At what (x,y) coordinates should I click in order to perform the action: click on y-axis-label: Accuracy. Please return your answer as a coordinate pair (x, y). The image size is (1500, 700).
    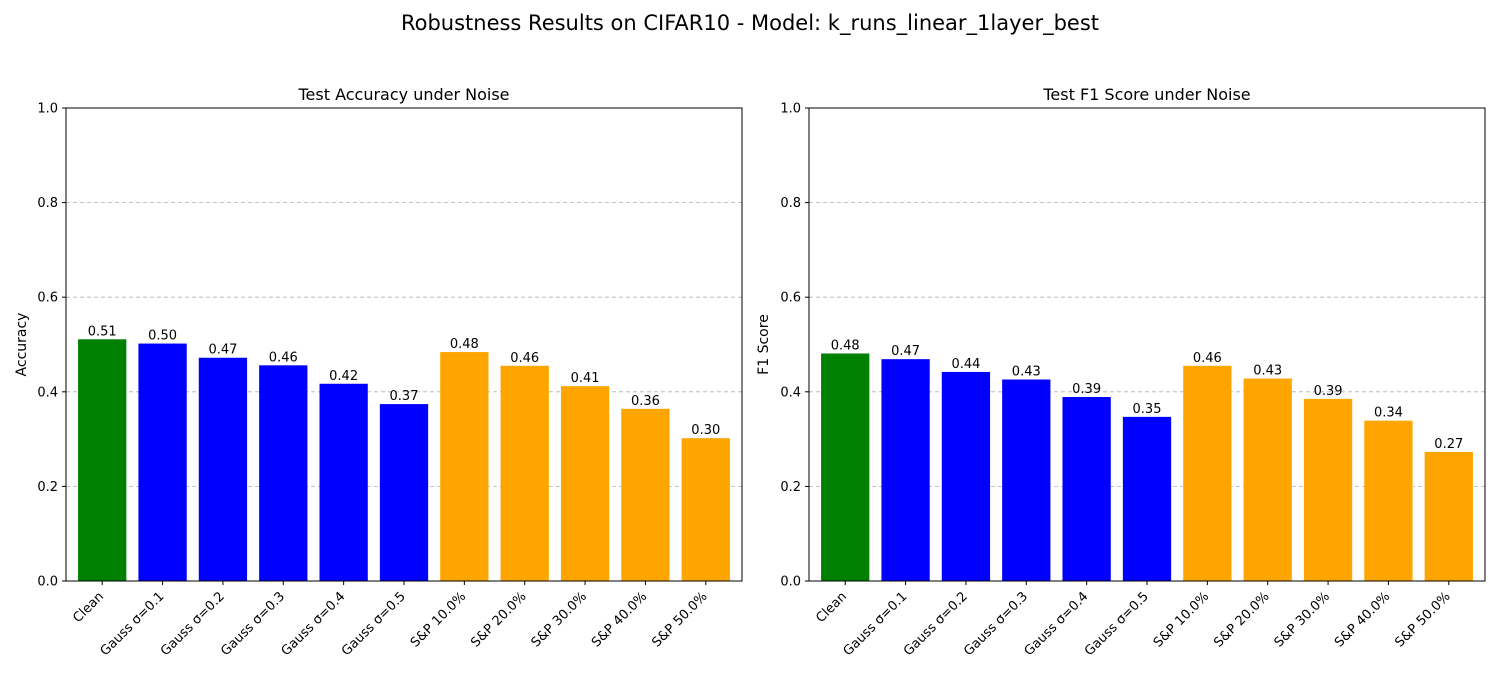
    Looking at the image, I should click on (22, 345).